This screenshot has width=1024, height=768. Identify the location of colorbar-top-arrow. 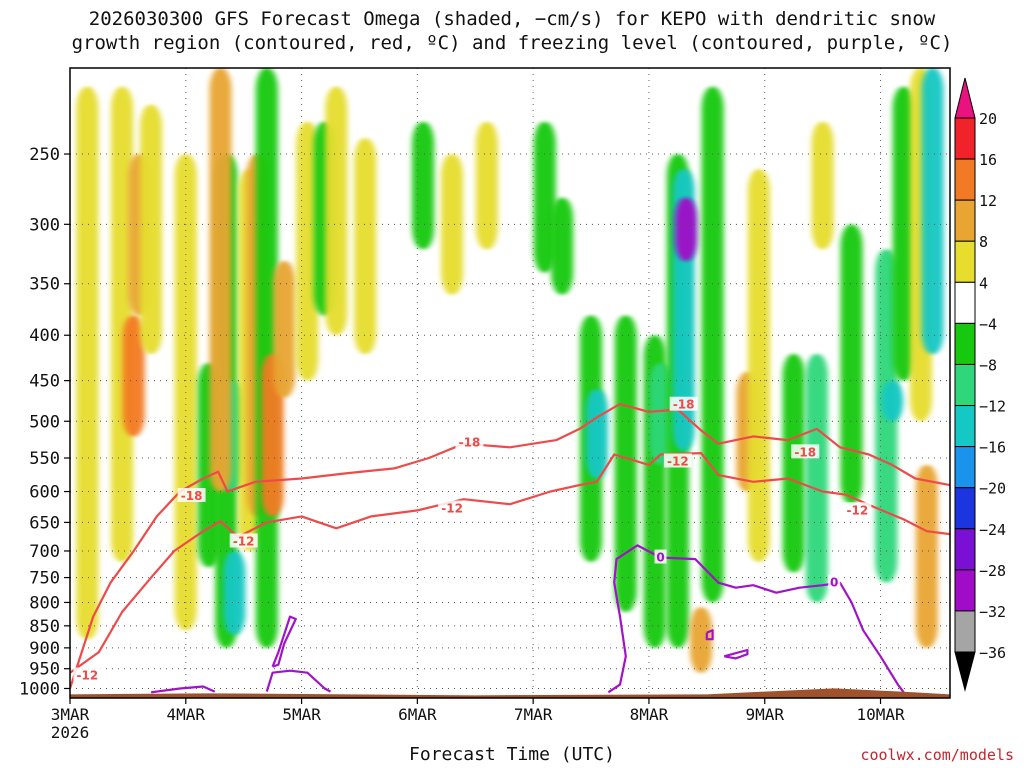
(965, 98).